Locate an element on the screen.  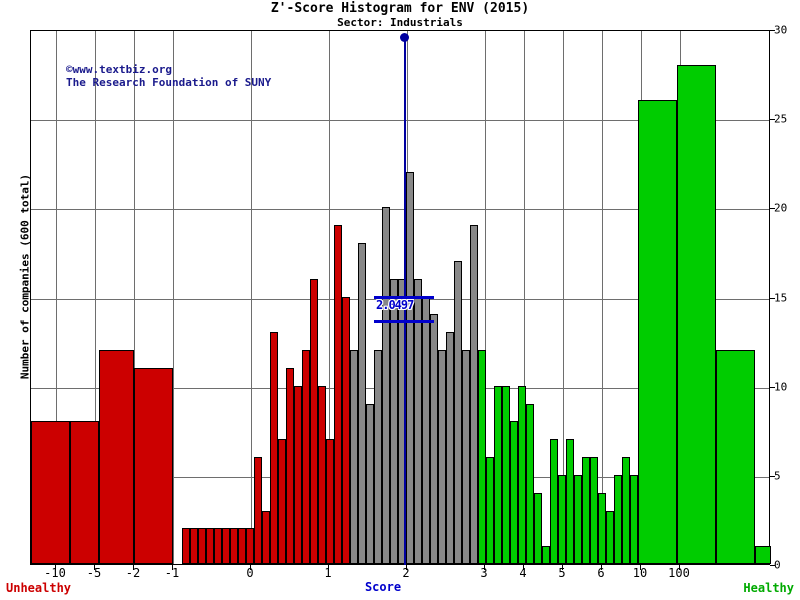
watermark-line-1: ©www.textbiz.org is located at coordinates (119, 69).